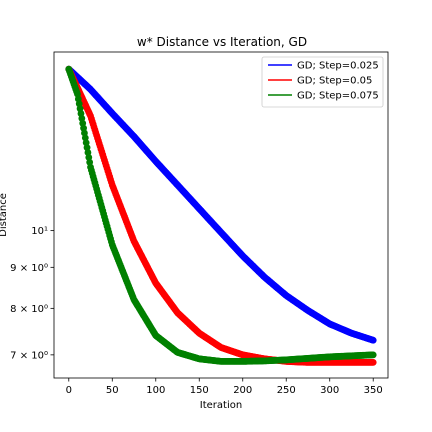 This screenshot has height=432, width=432. What do you see at coordinates (286, 390) in the screenshot?
I see `x-tick-label: 250` at bounding box center [286, 390].